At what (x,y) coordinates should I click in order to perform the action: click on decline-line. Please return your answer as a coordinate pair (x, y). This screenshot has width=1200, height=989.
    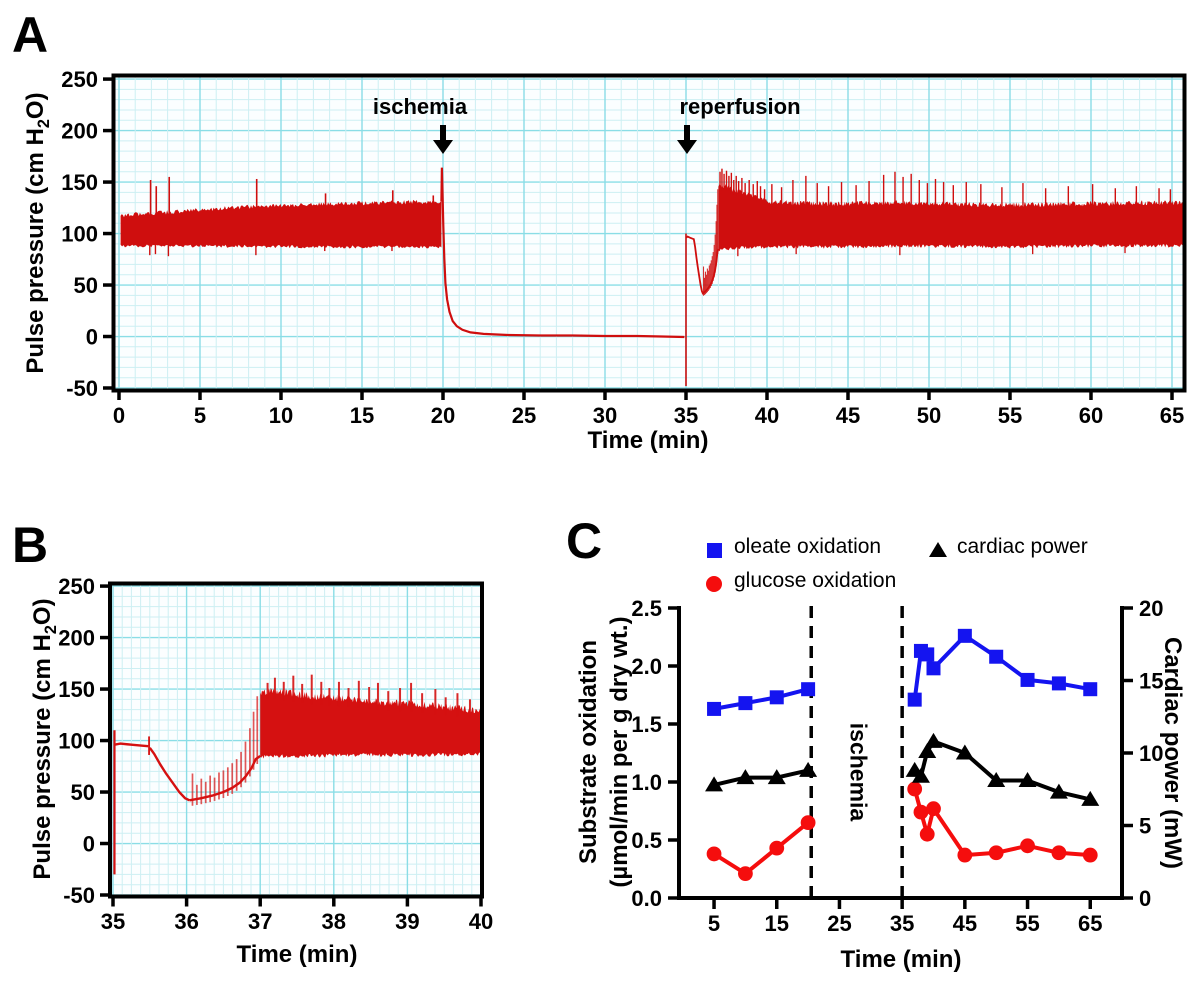
    Looking at the image, I should click on (169, 774).